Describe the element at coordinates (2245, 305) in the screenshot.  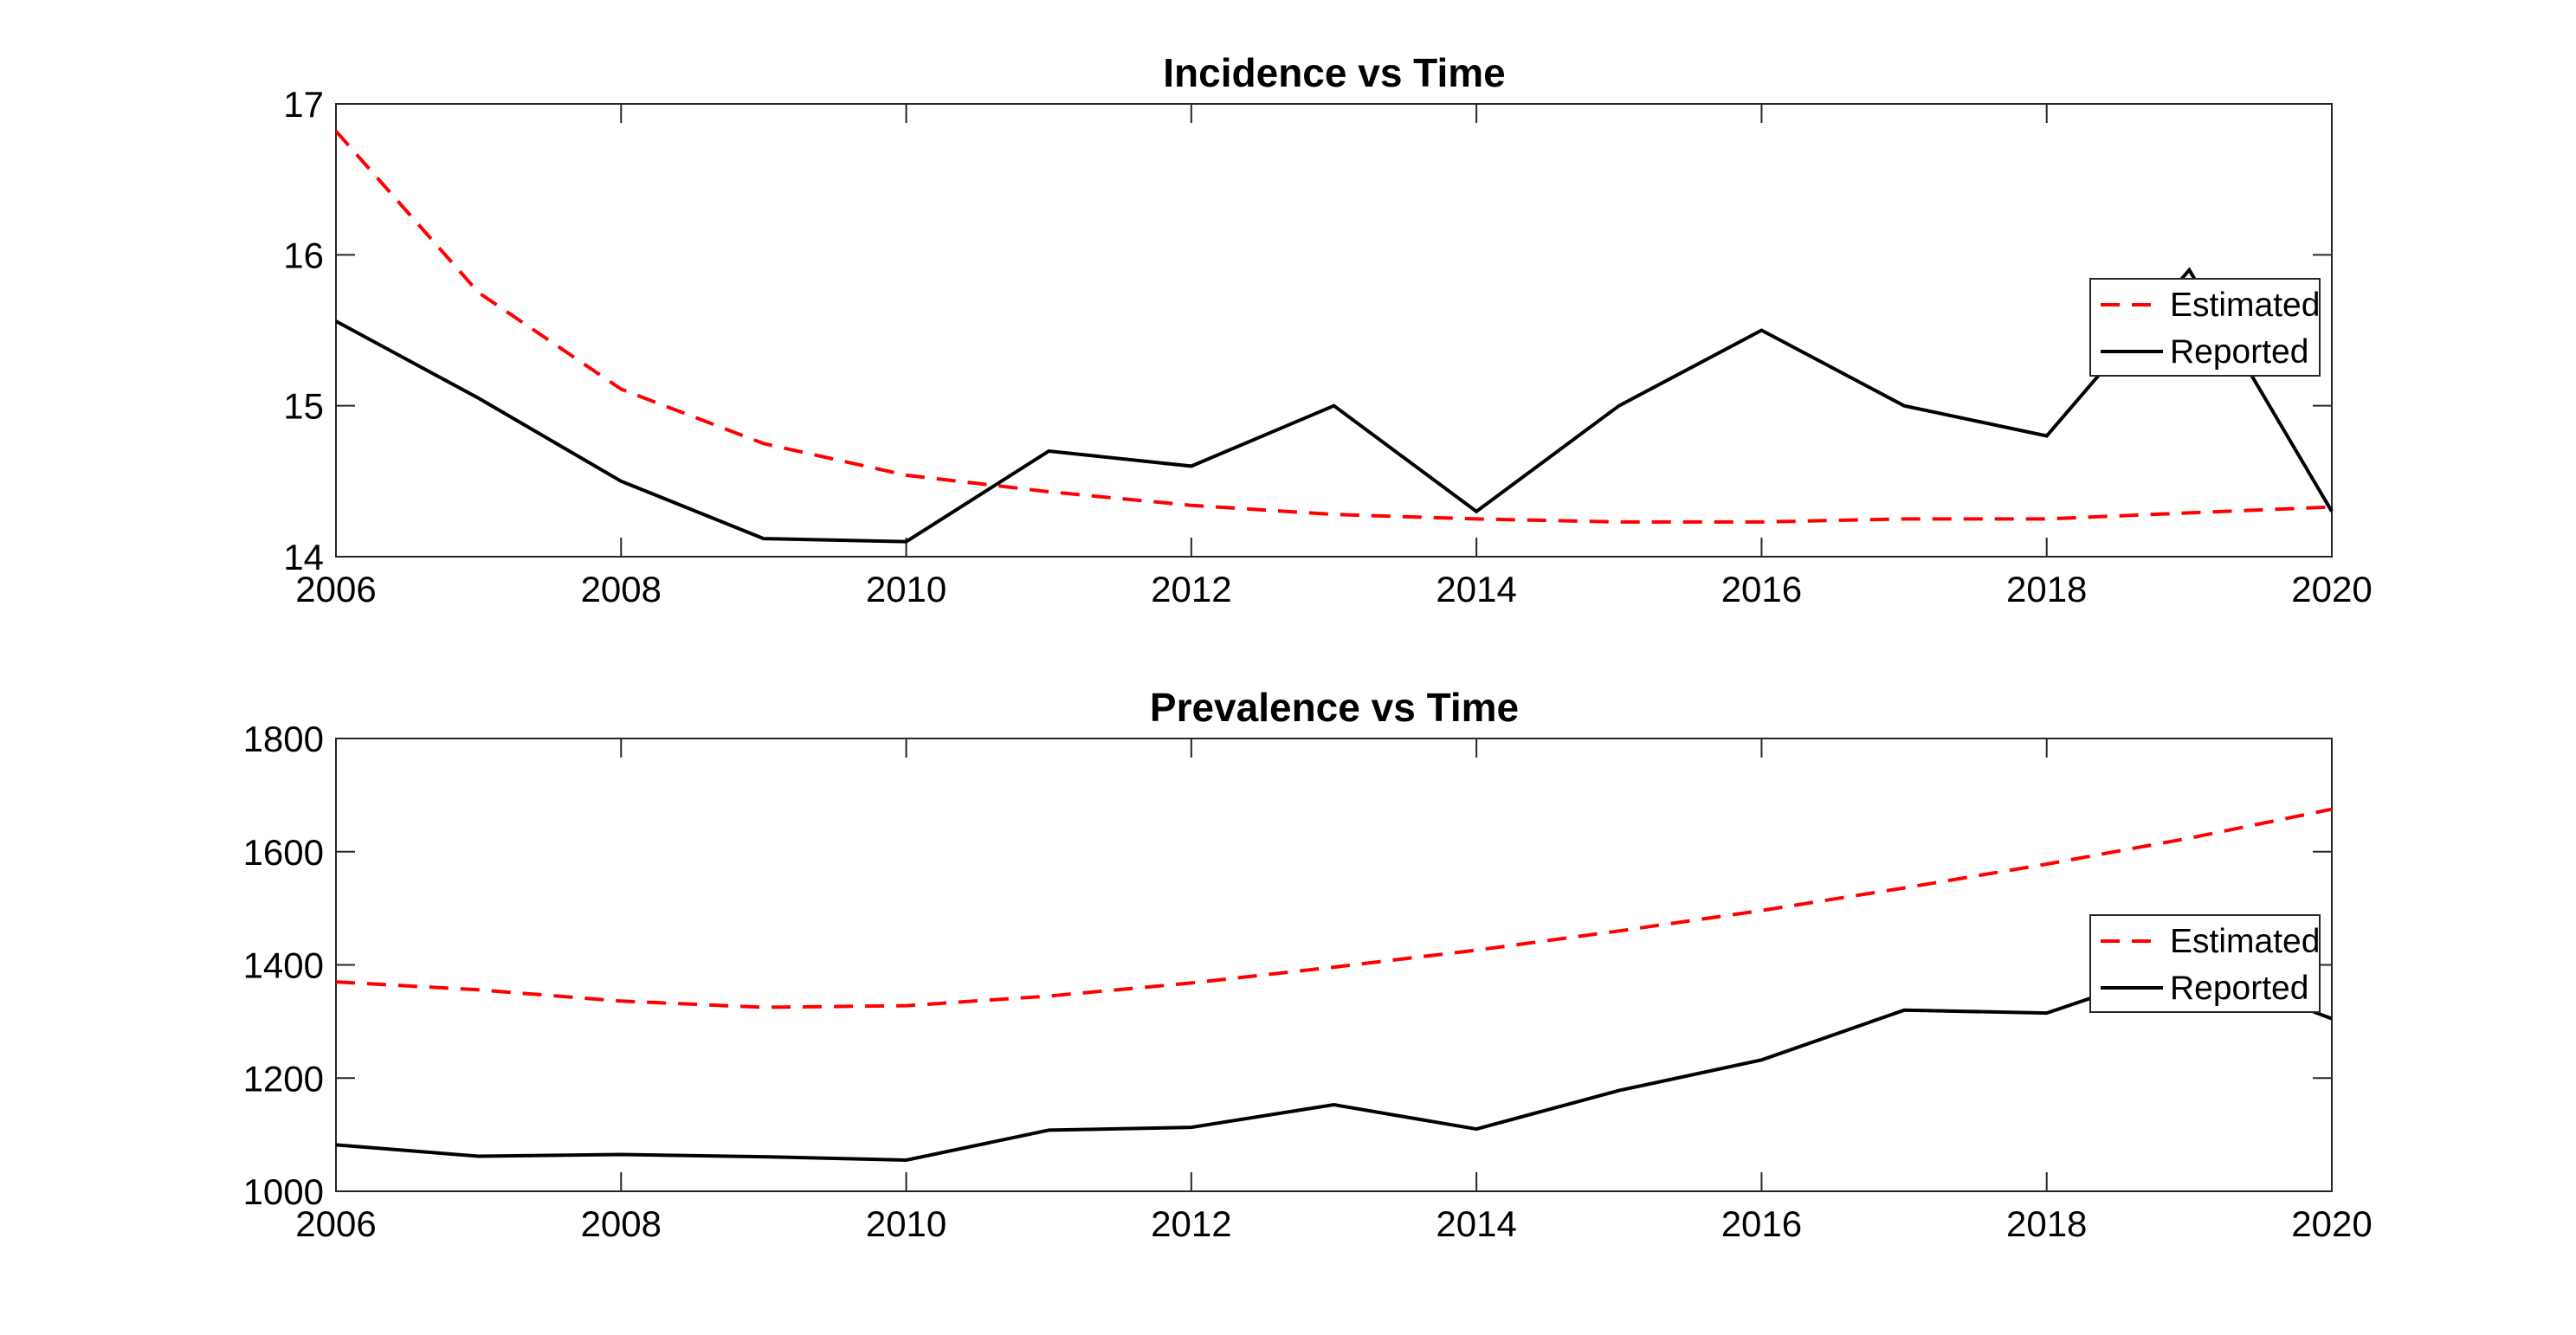
I see `incidence-legend-label-estimated: Estimated` at that location.